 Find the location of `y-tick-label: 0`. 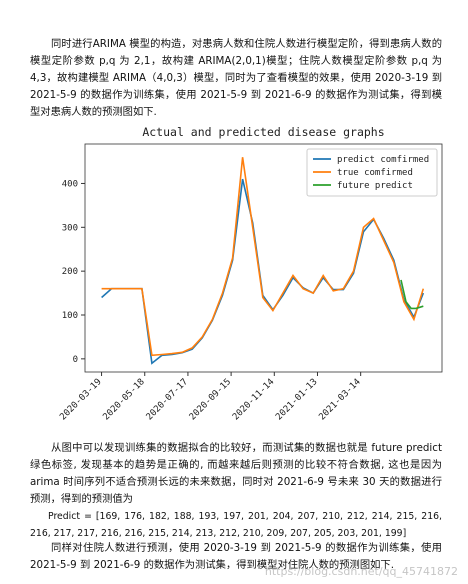

y-tick-label: 0 is located at coordinates (75, 360).